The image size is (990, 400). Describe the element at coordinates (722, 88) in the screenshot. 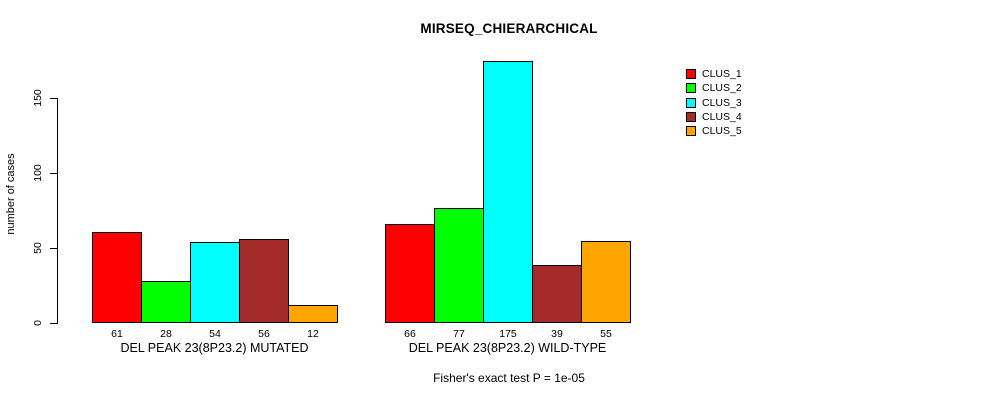

I see `legend-label-CLUS_2: CLUS_2` at that location.